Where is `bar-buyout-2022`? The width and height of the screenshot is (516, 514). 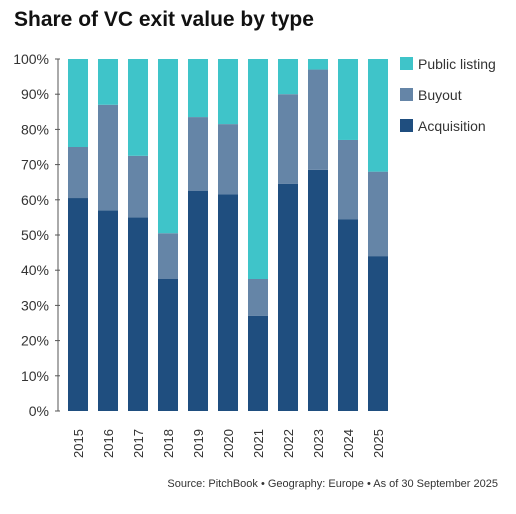
bar-buyout-2022 is located at coordinates (288, 139).